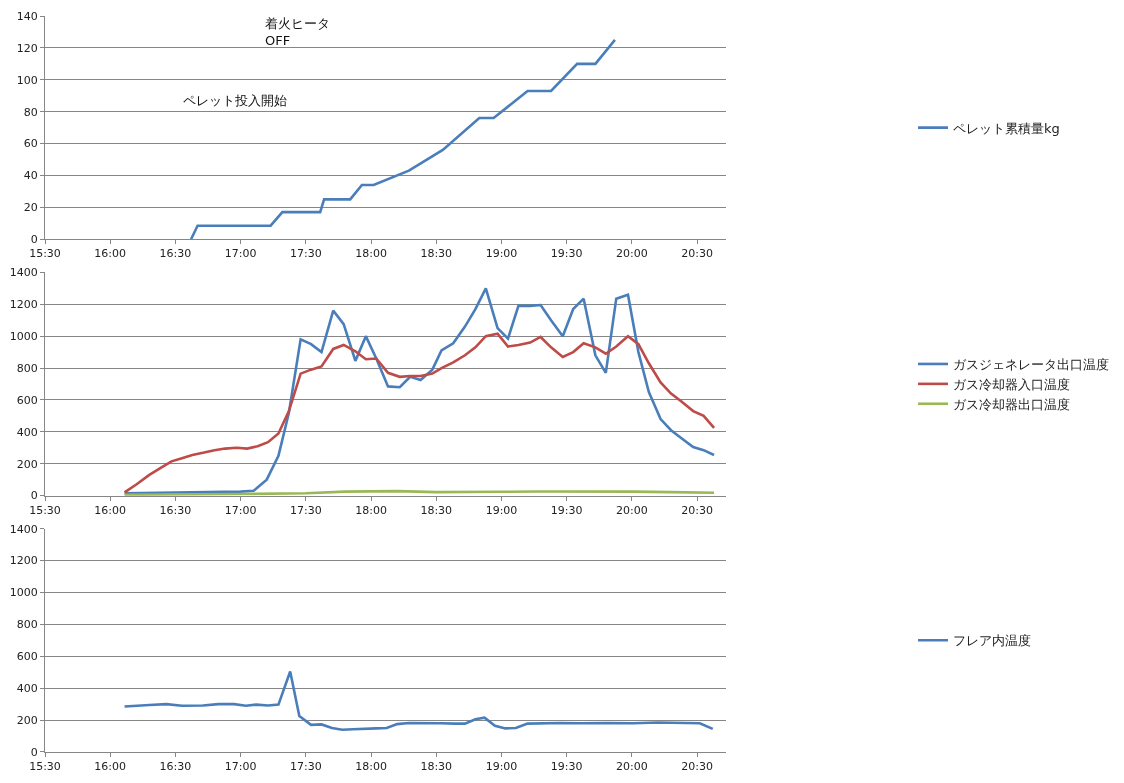  I want to click on legend-label: フレア内温度, so click(992, 641).